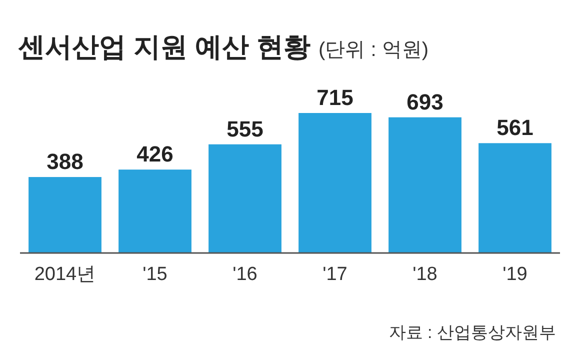  I want to click on x-tick-label: '16, so click(245, 274).